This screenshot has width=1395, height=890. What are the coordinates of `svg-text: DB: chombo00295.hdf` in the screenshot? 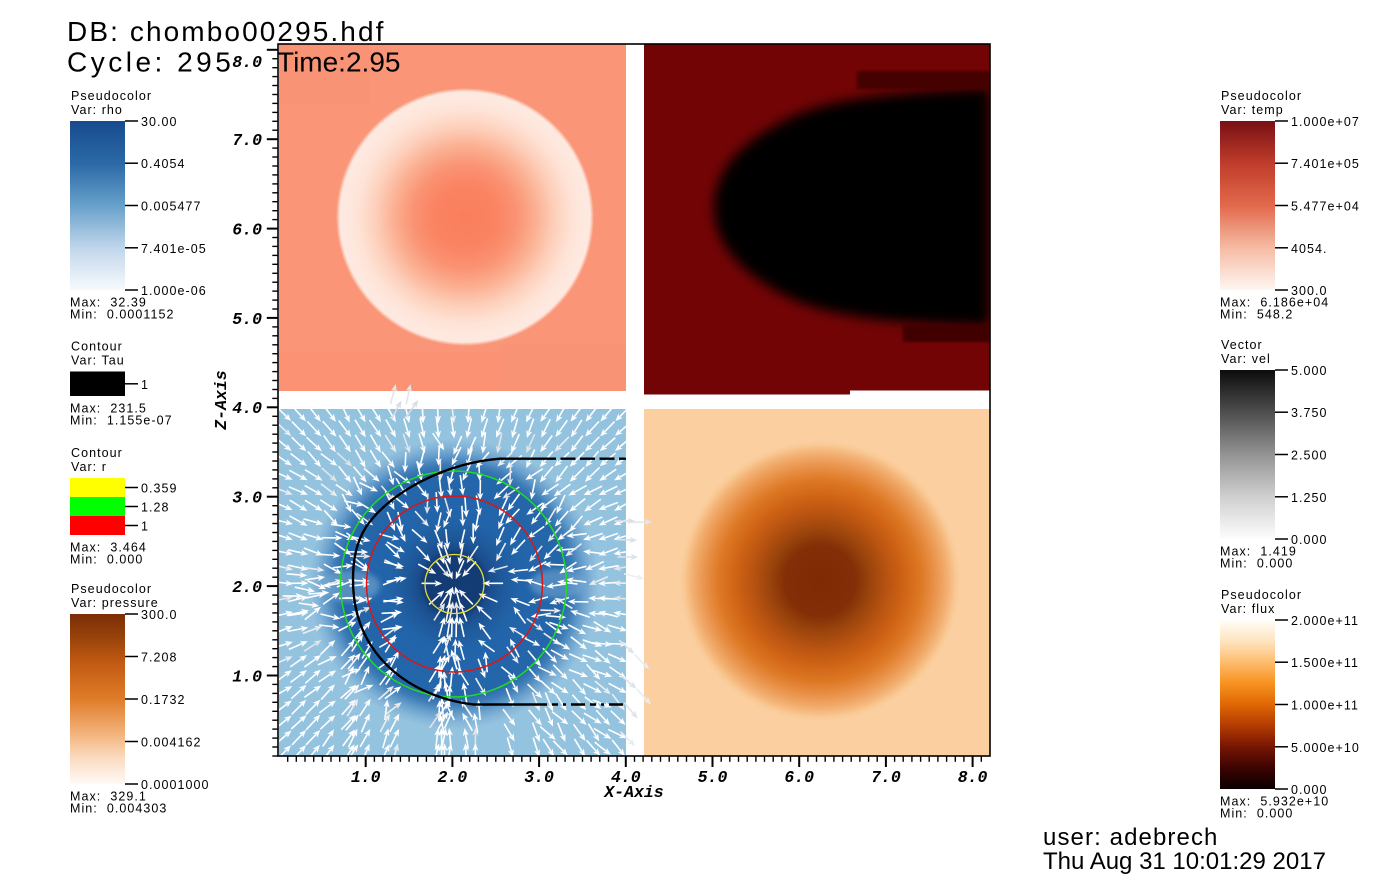 It's located at (226, 31).